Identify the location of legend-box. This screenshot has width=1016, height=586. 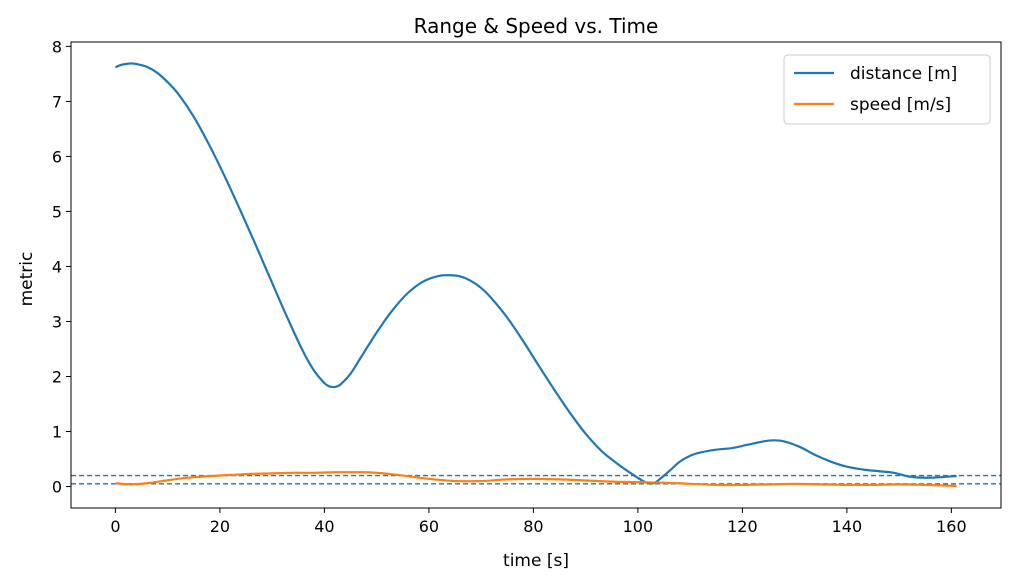
(887, 89).